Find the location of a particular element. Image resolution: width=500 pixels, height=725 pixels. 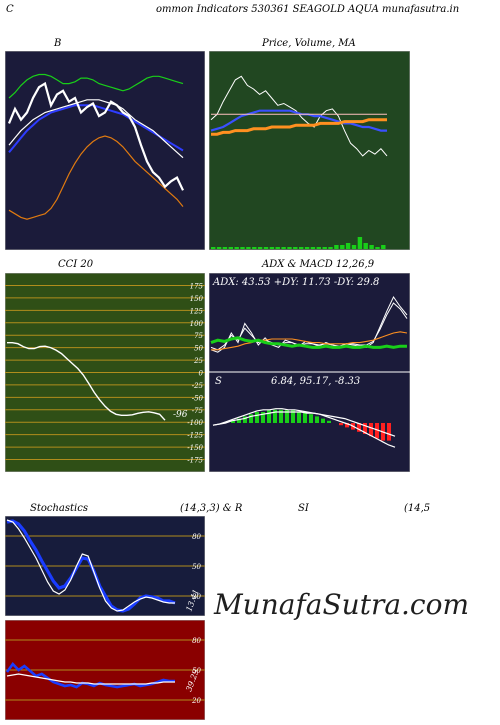

adx-series-line is located at coordinates (308, 342).